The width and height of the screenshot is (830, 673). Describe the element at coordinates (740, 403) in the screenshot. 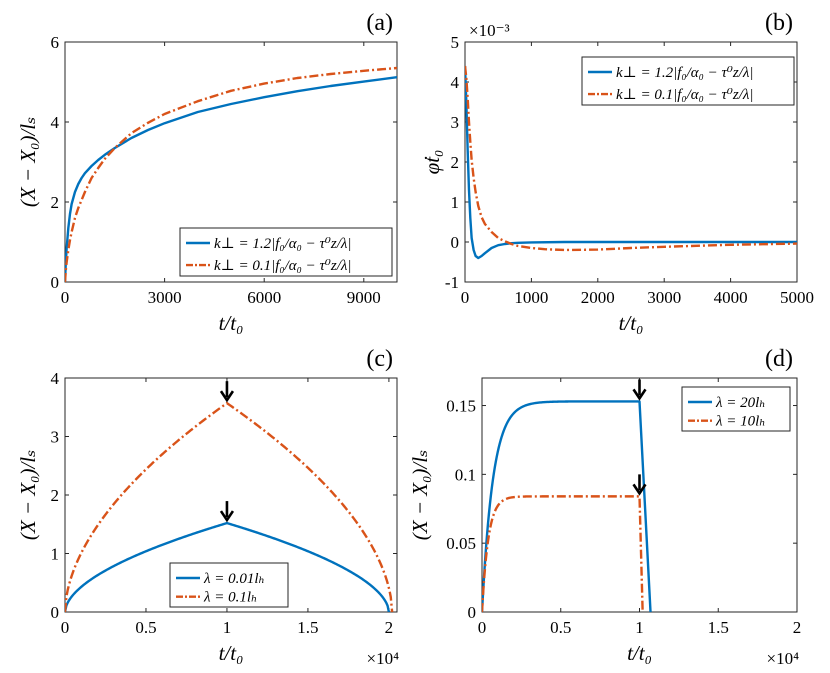

I see `legend-entry-1: λ = 20lₕ` at that location.